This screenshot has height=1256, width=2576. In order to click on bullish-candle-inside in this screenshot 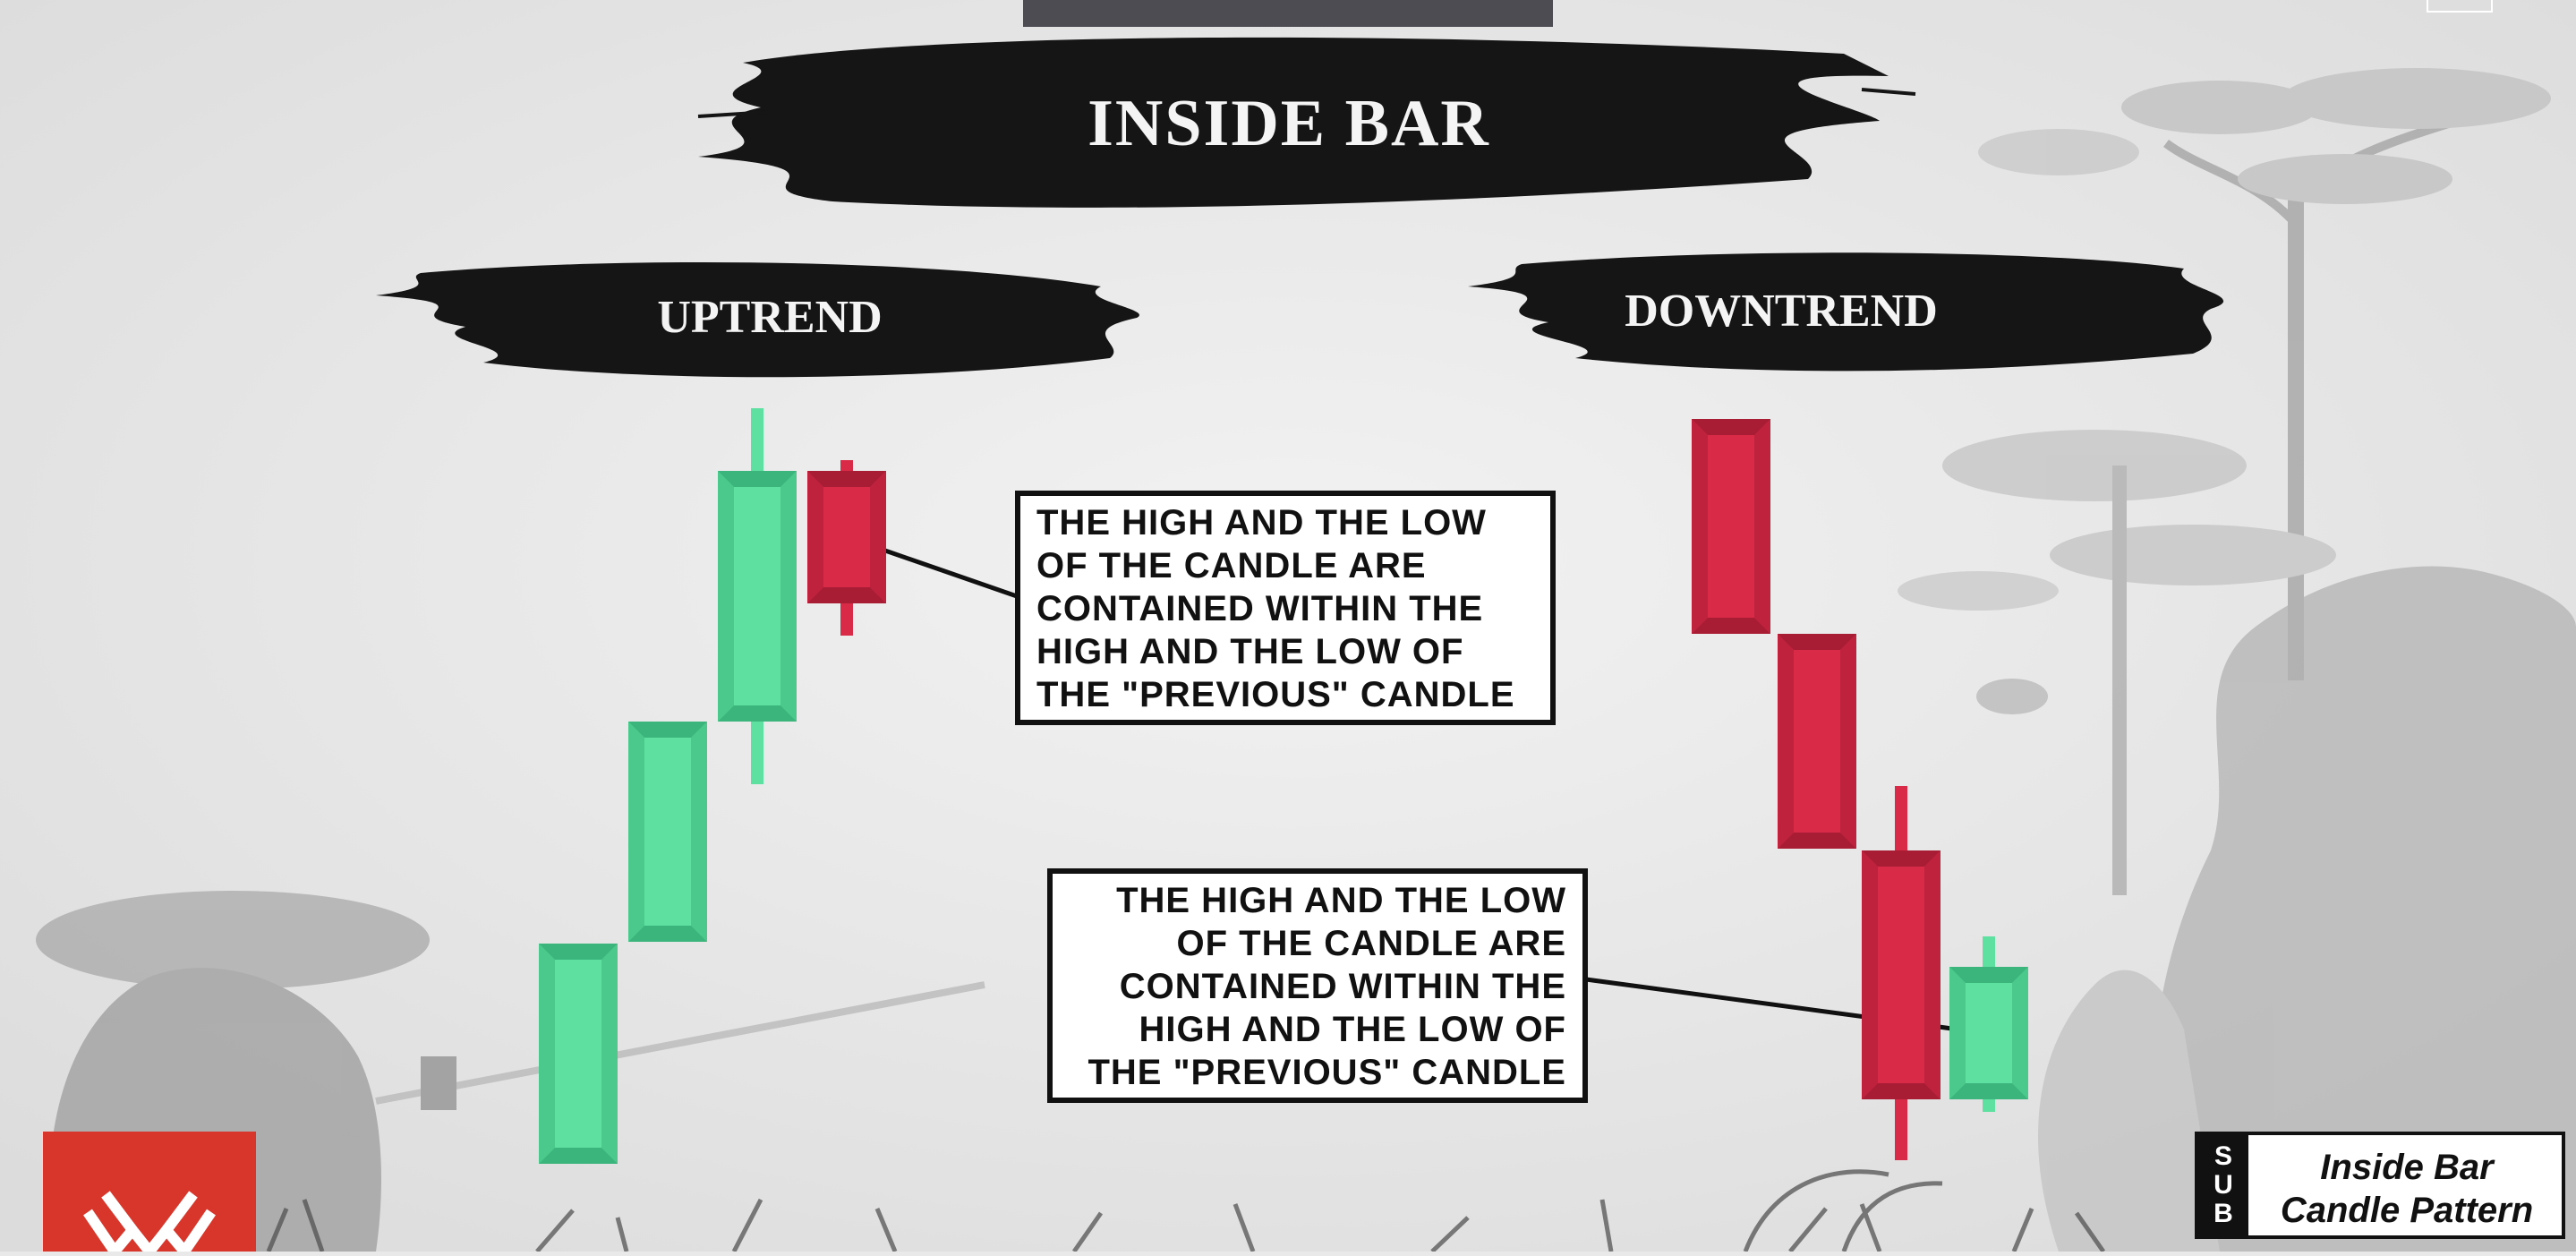, I will do `click(1988, 1024)`.